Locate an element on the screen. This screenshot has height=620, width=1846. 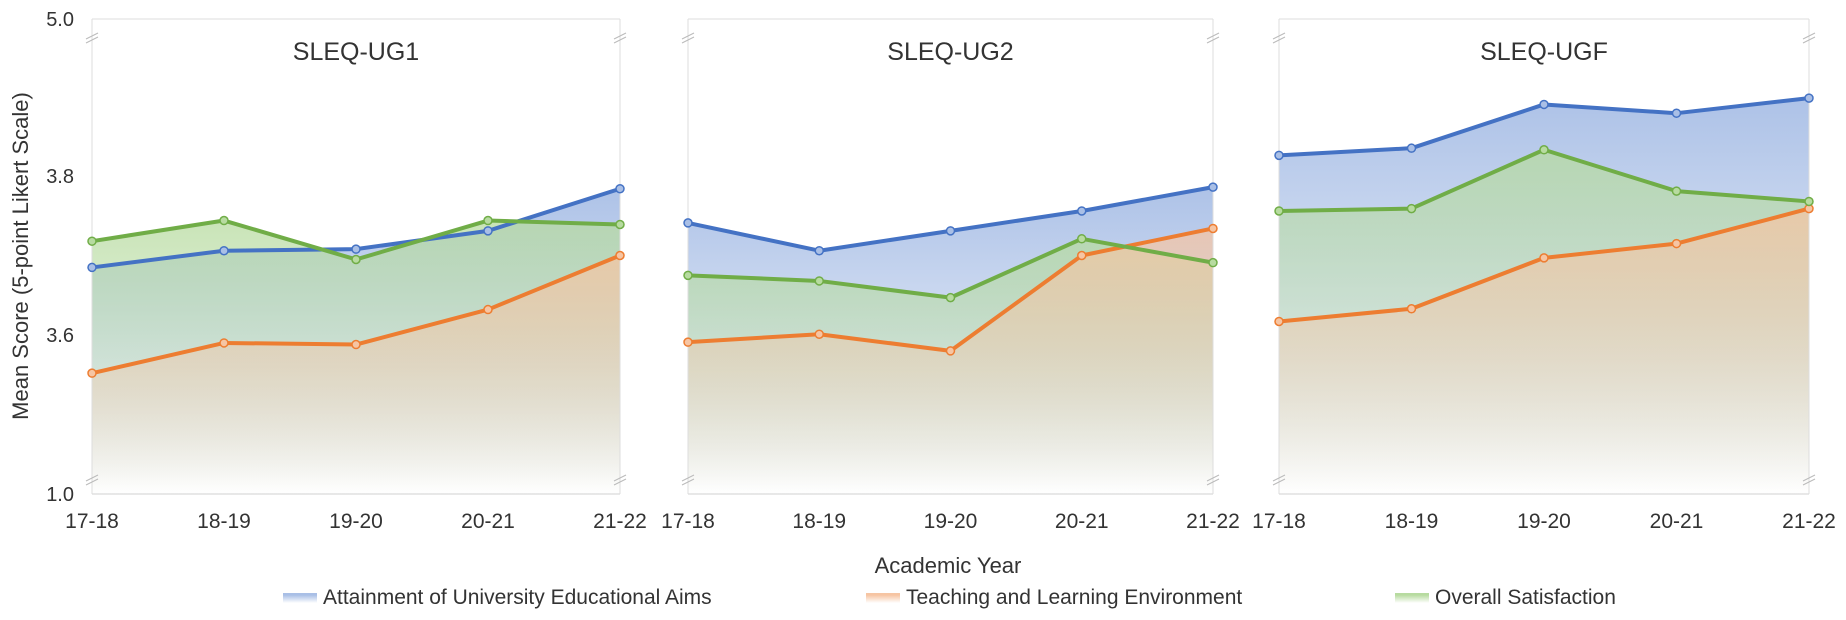
legend-label: Overall Satisfaction is located at coordinates (1525, 597).